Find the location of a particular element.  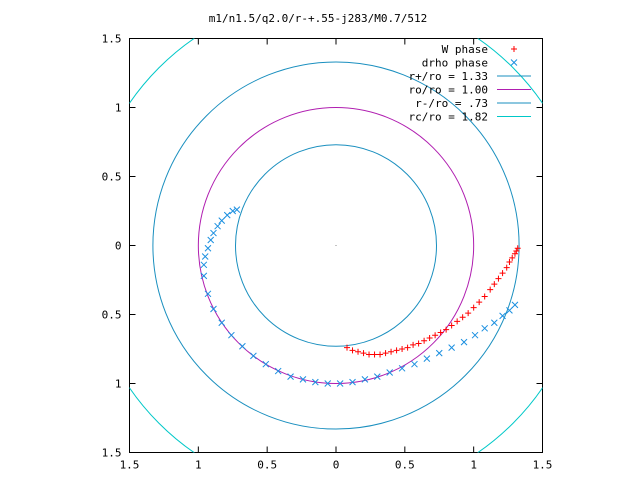

legend-label: ro/ro = 1.00 is located at coordinates (448, 90).